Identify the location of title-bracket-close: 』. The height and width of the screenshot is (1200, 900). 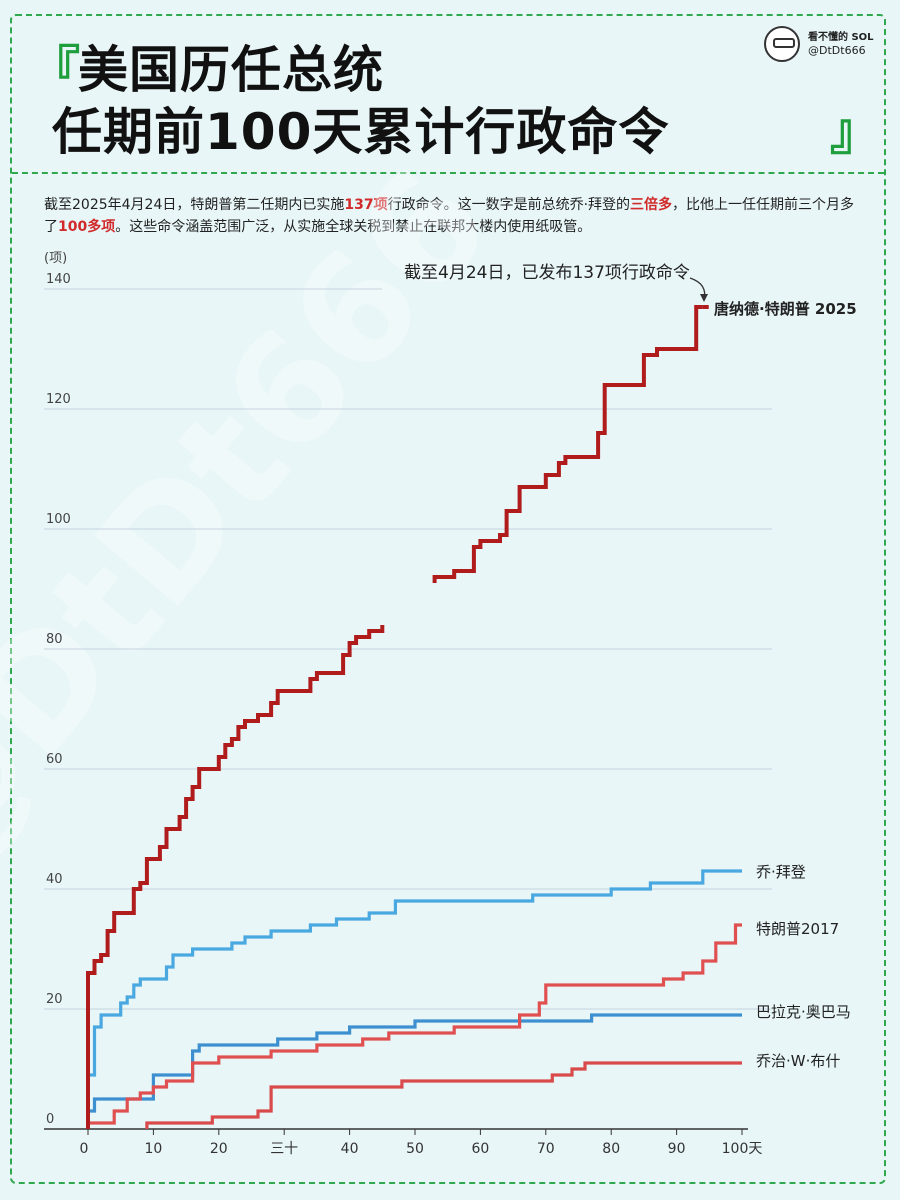
(855, 132).